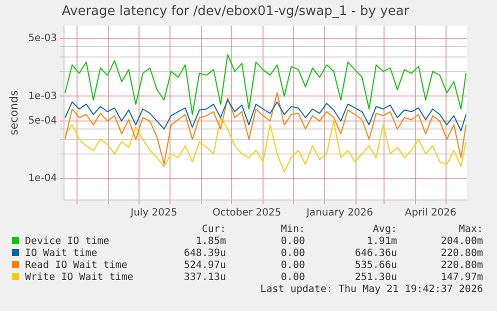 The width and height of the screenshot is (497, 311). I want to click on y-tick-label: 1e-04, so click(43, 178).